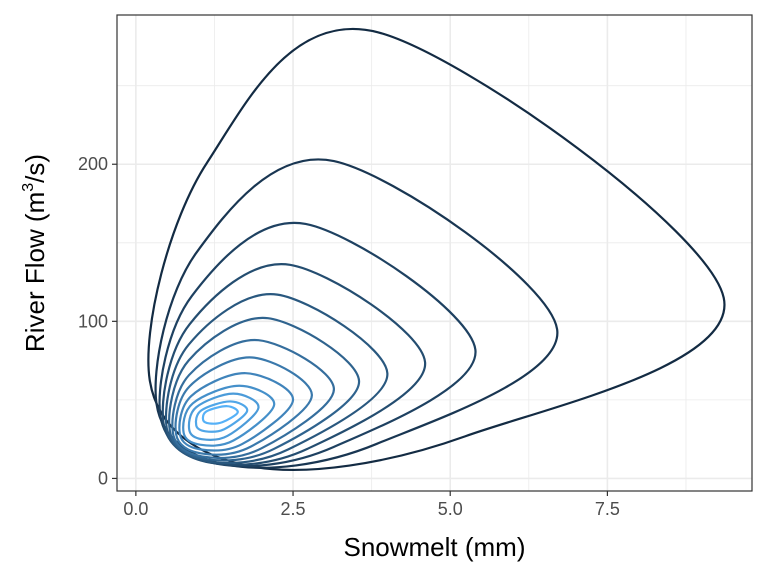 This screenshot has width=768, height=576. I want to click on x-tick-label: 2.5, so click(293, 509).